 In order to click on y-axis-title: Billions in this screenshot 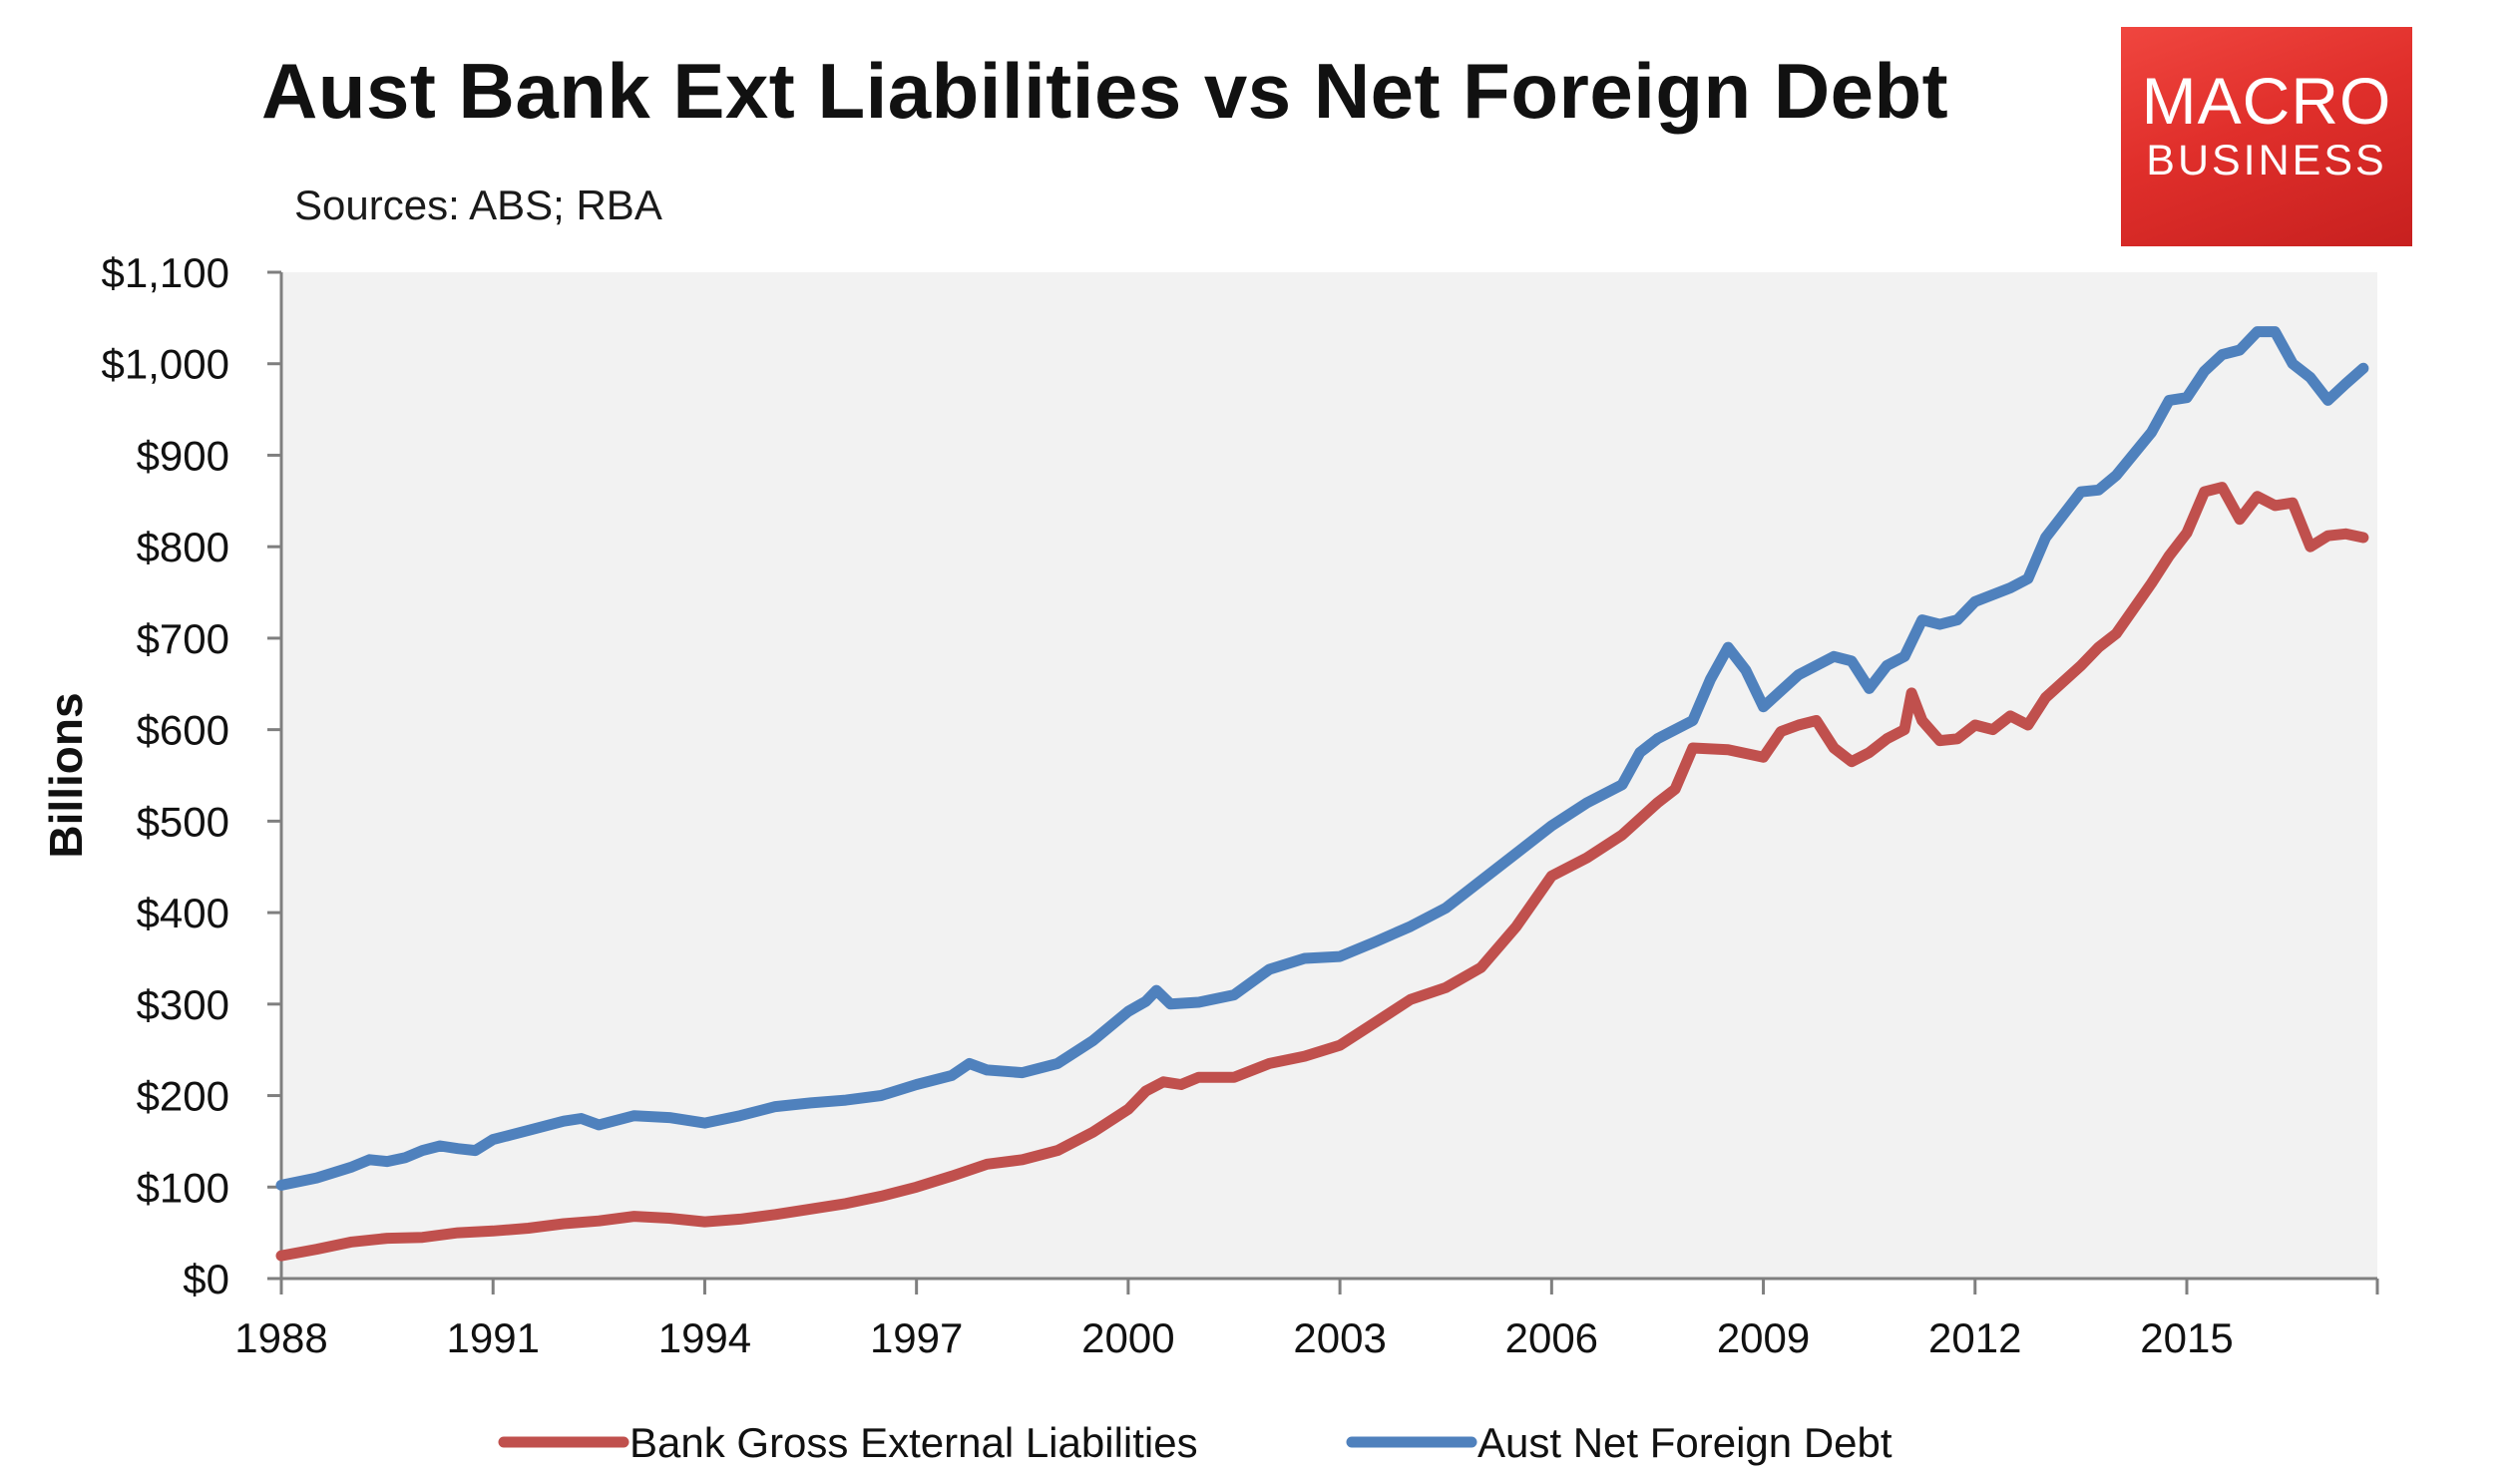, I will do `click(66, 775)`.